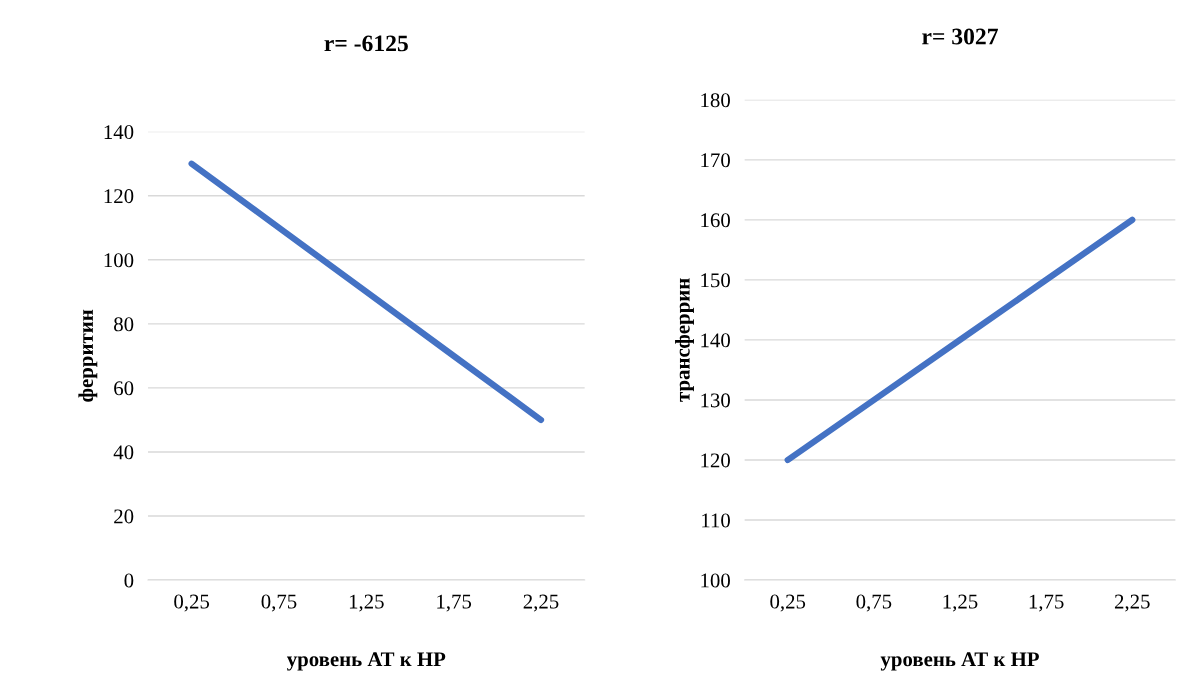  What do you see at coordinates (88, 355) in the screenshot?
I see `y-axis-title: ферритин` at bounding box center [88, 355].